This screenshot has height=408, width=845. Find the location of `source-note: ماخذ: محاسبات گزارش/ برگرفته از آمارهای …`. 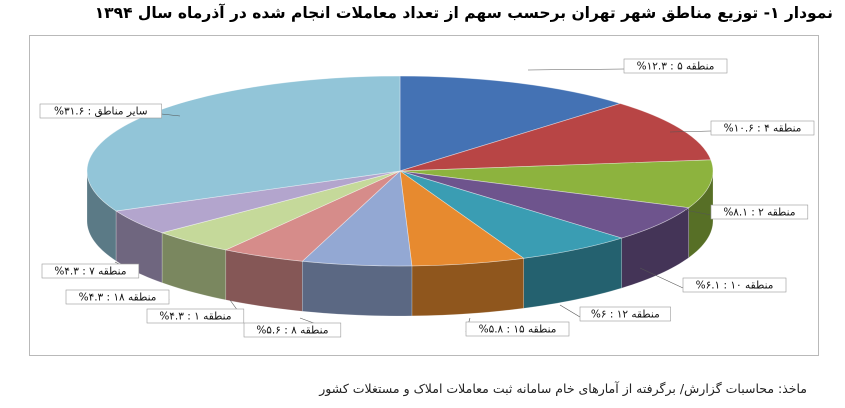

source-note: ماخذ: محاسبات گزارش/ برگرفته از آمارهای … is located at coordinates (563, 388).